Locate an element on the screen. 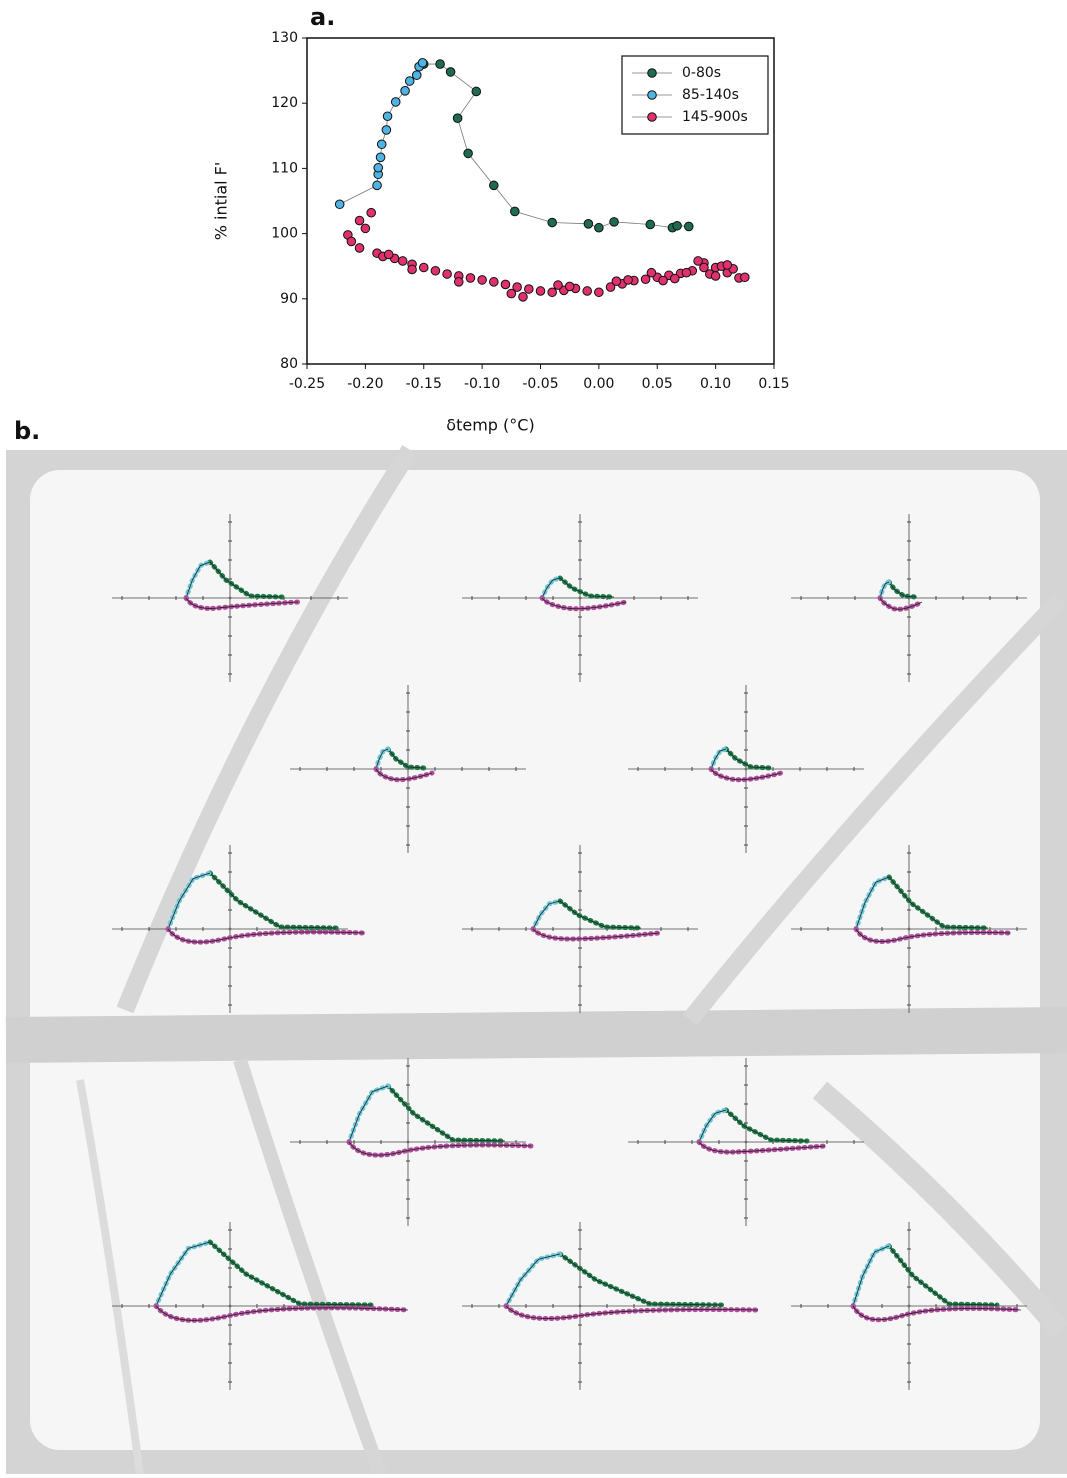 The width and height of the screenshot is (1067, 1478). y-tick-label: 80 is located at coordinates (289, 364).